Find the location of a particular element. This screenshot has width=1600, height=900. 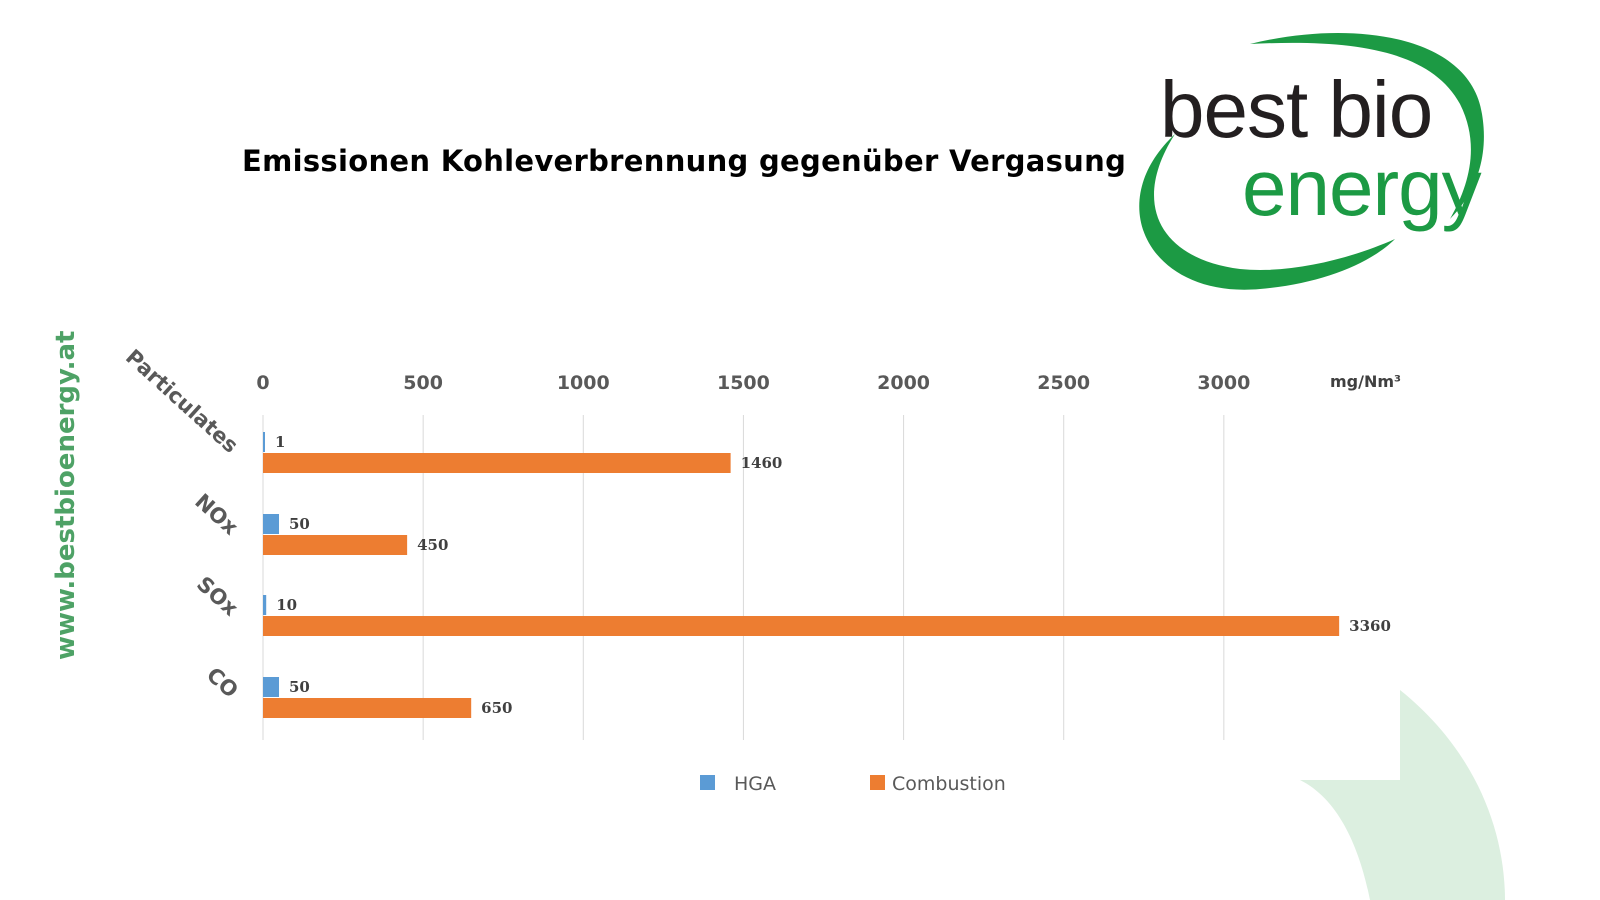

legend-label: HGA is located at coordinates (755, 784).